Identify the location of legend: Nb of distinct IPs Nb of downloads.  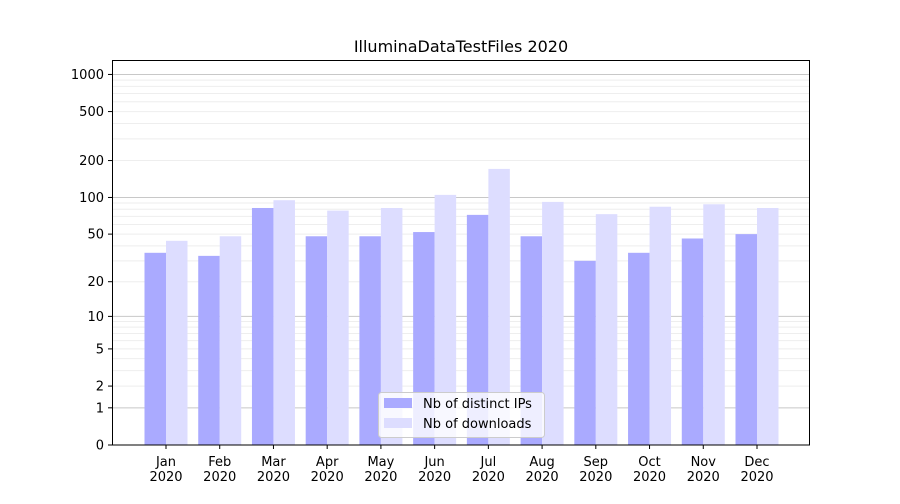
(461, 415).